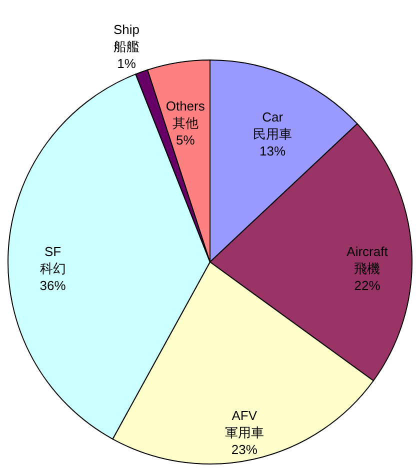 Image resolution: width=420 pixels, height=470 pixels. Describe the element at coordinates (186, 114) in the screenshot. I see `slice-label: Others 其他` at that location.